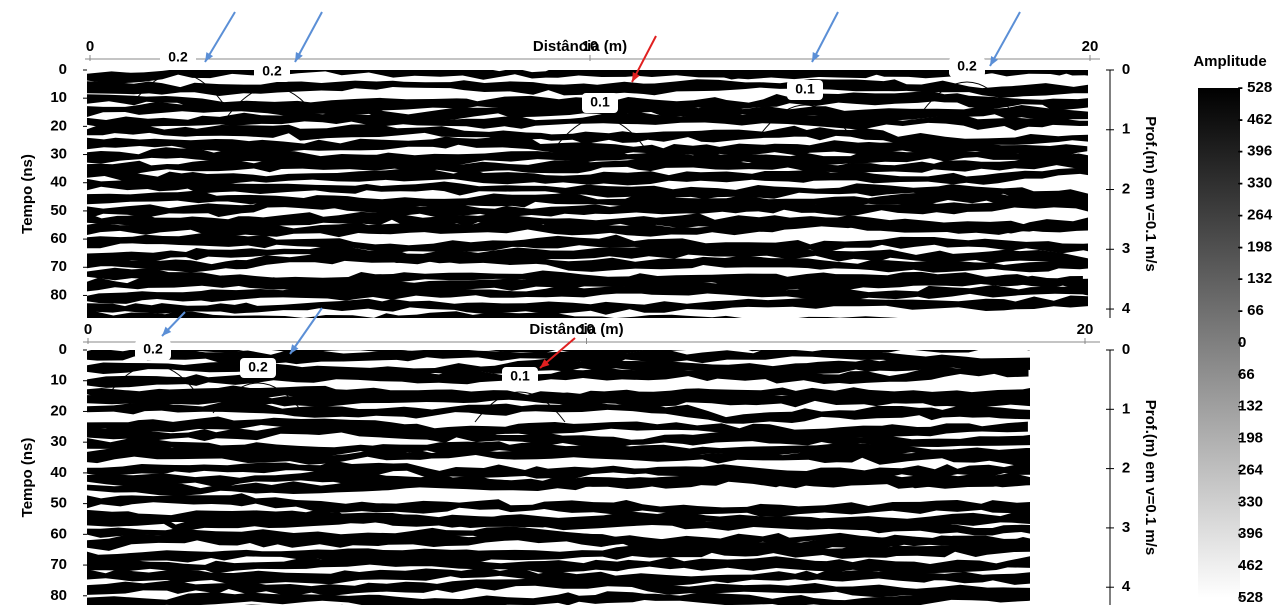 The height and width of the screenshot is (605, 1287). What do you see at coordinates (1255, 278) in the screenshot?
I see `colorbar-tick-label: - 132` at bounding box center [1255, 278].